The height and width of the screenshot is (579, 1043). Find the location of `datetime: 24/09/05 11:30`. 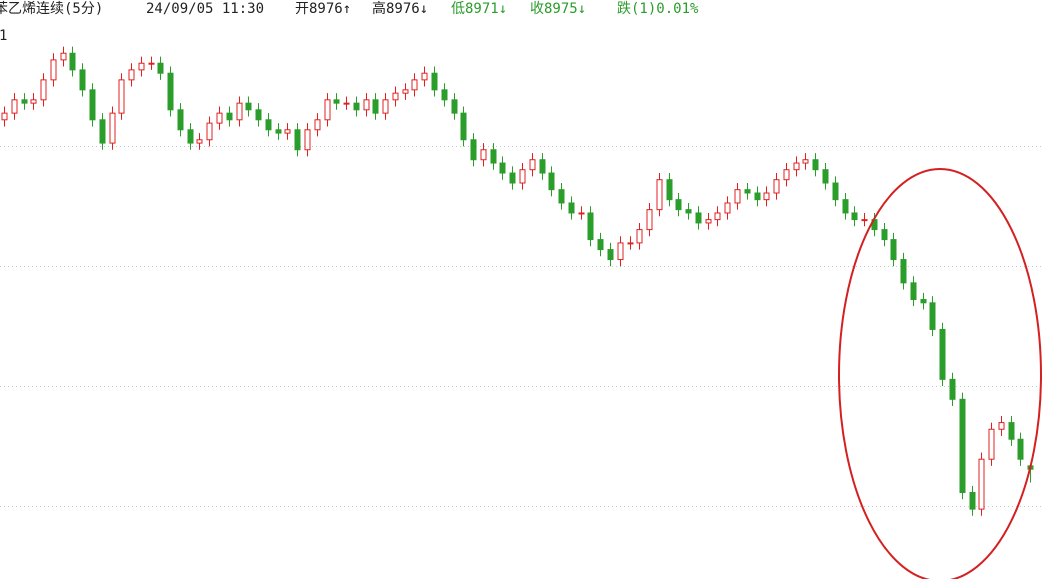

datetime: 24/09/05 11:30 is located at coordinates (205, 9).